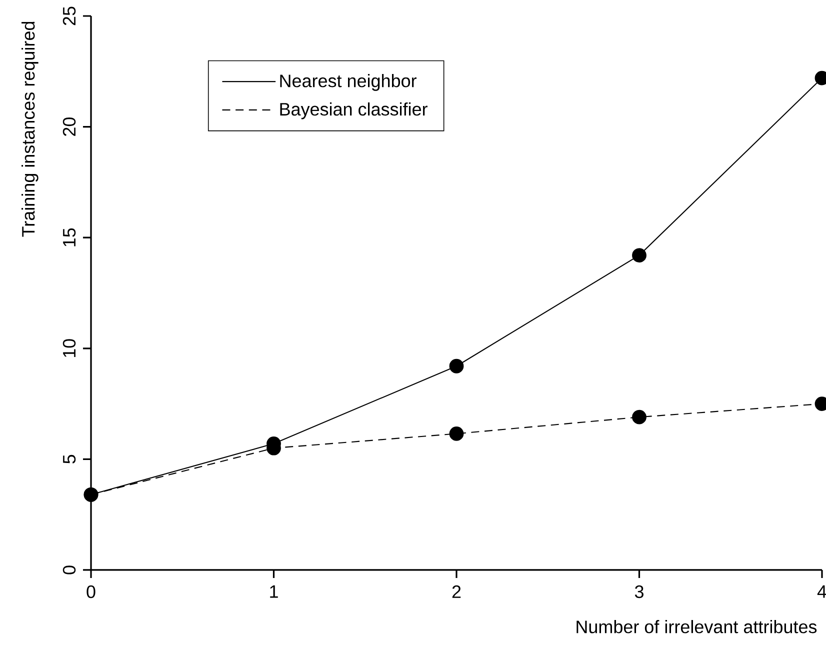  I want to click on y-tick-label: 5, so click(69, 459).